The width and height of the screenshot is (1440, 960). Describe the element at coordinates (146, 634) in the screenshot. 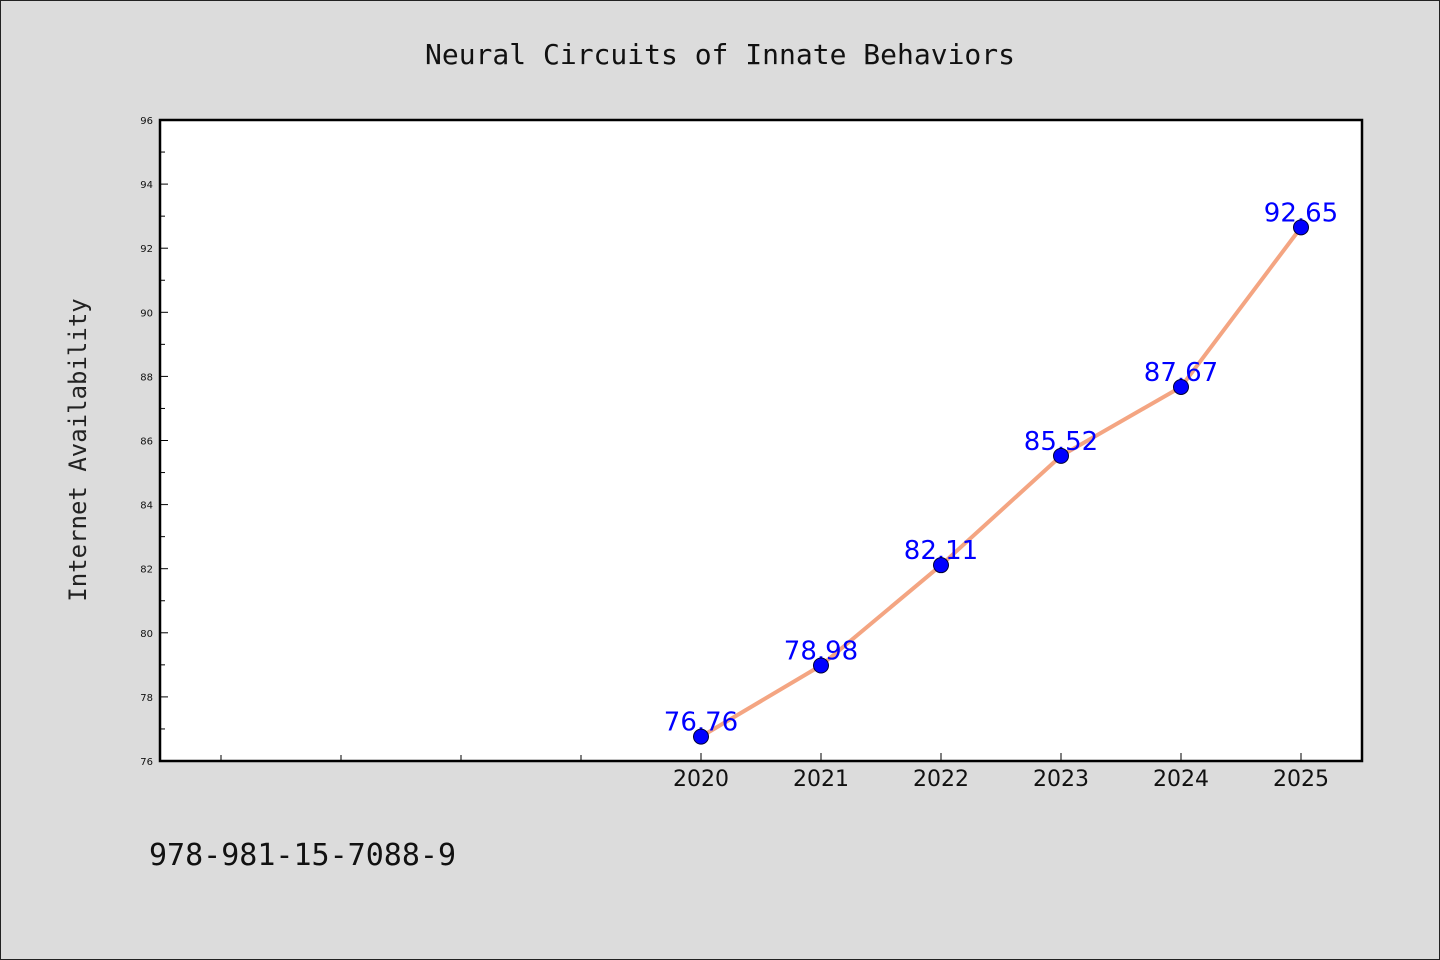

I see `y-tick-label: 80` at that location.